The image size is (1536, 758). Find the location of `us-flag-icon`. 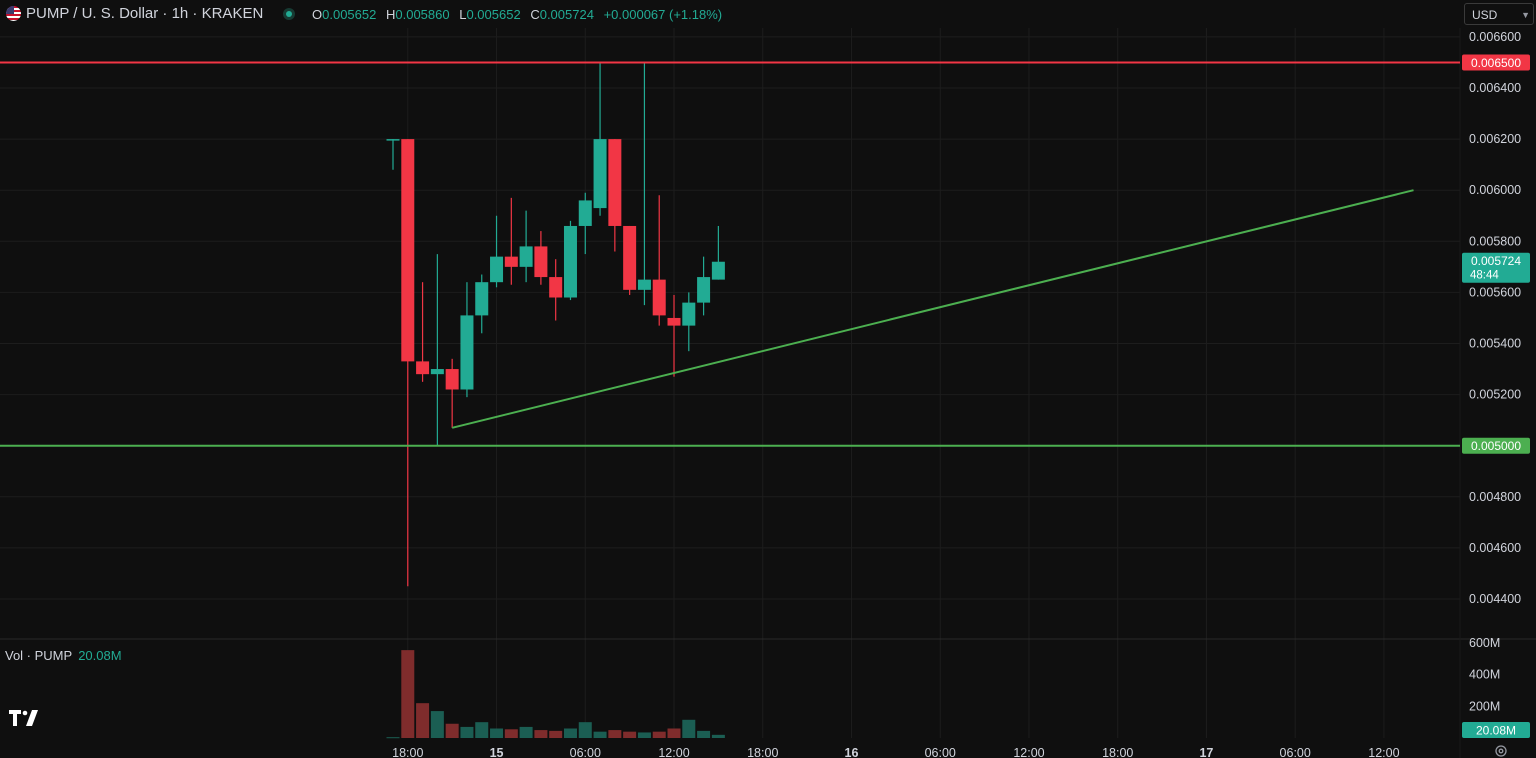

us-flag-icon is located at coordinates (13, 13).